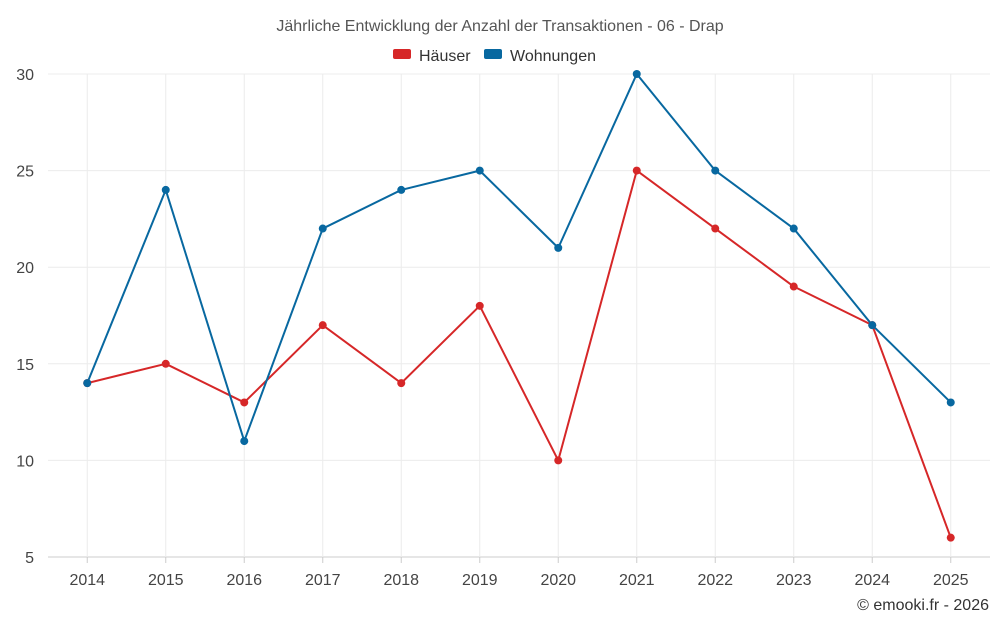 The height and width of the screenshot is (625, 1000). What do you see at coordinates (951, 580) in the screenshot?
I see `x-tick-label: 2025` at bounding box center [951, 580].